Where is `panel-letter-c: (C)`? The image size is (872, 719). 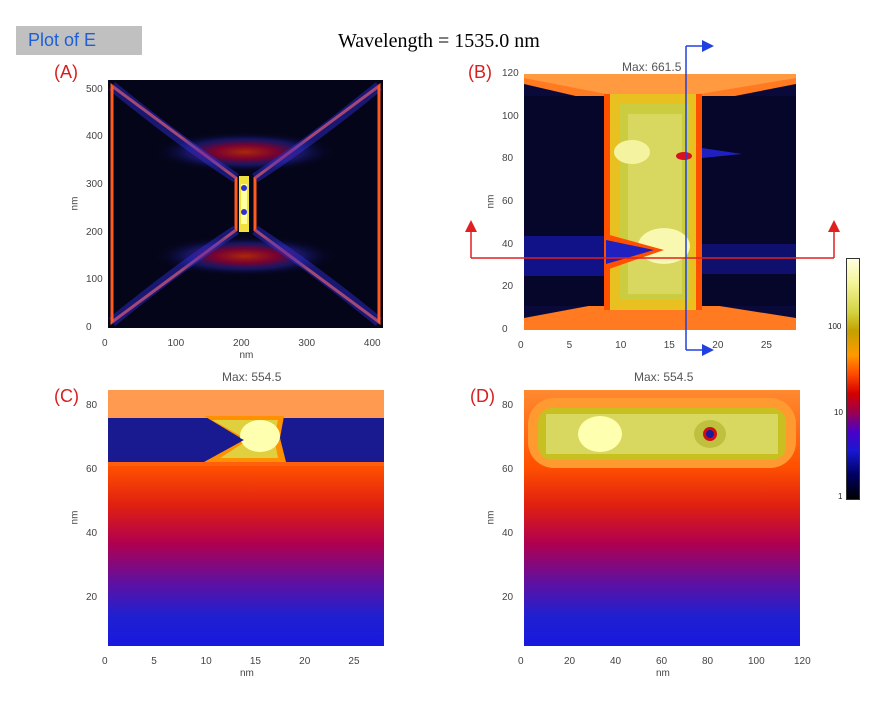
panel-letter-c: (C) is located at coordinates (66, 396).